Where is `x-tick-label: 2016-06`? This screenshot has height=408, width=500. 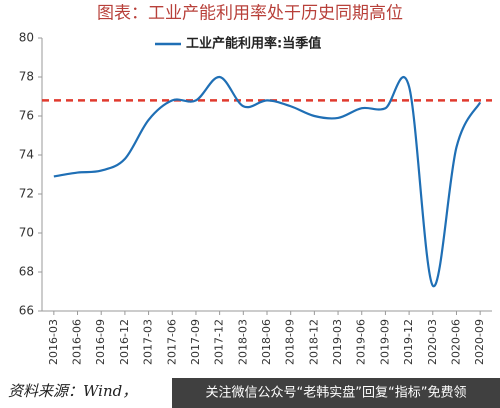 x-tick-label: 2016-06 is located at coordinates (77, 342).